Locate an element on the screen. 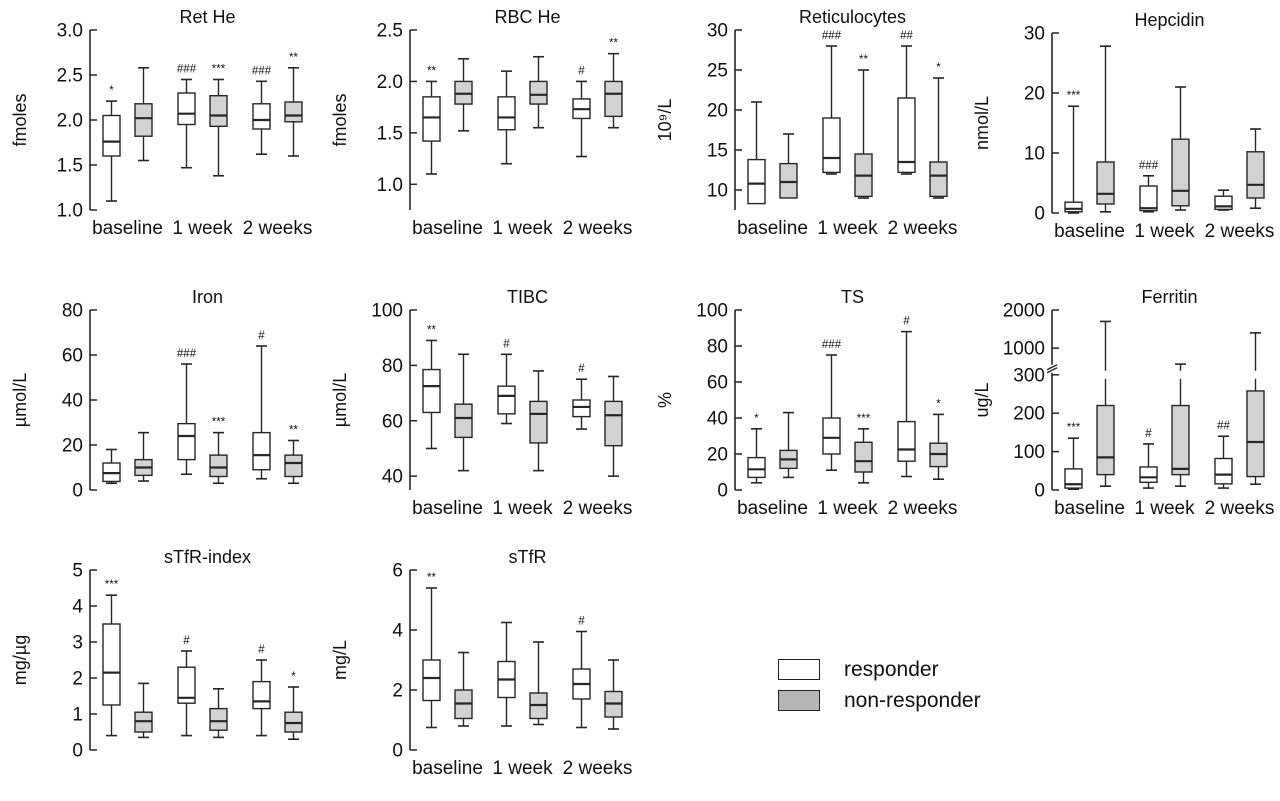  ret-he-tick-label: 3.0 is located at coordinates (70, 31).